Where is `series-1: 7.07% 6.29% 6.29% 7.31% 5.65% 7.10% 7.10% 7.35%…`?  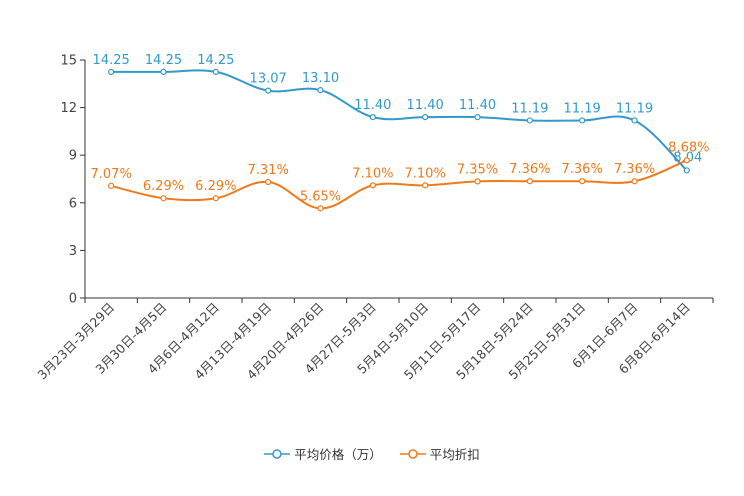 series-1: 7.07% 6.29% 6.29% 7.31% 5.65% 7.10% 7.10% 7.35%… is located at coordinates (400, 176).